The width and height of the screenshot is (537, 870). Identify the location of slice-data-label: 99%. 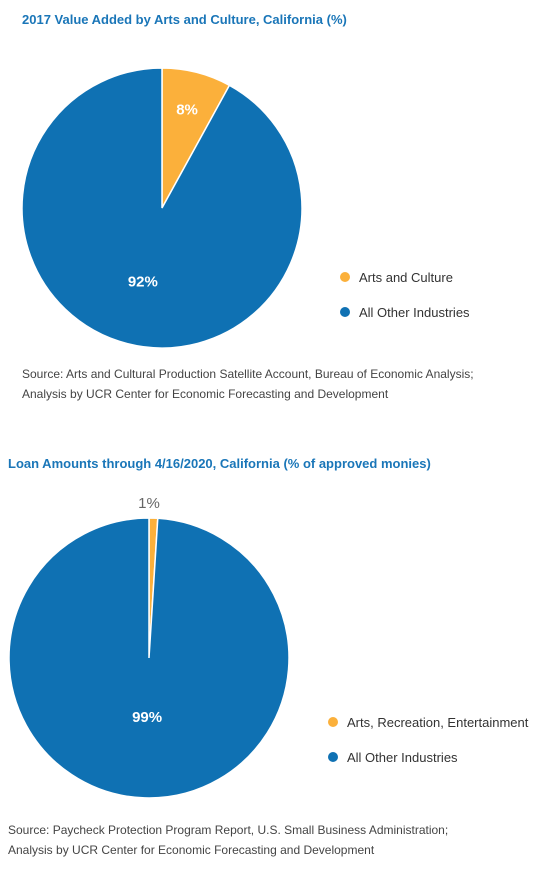
(147, 717).